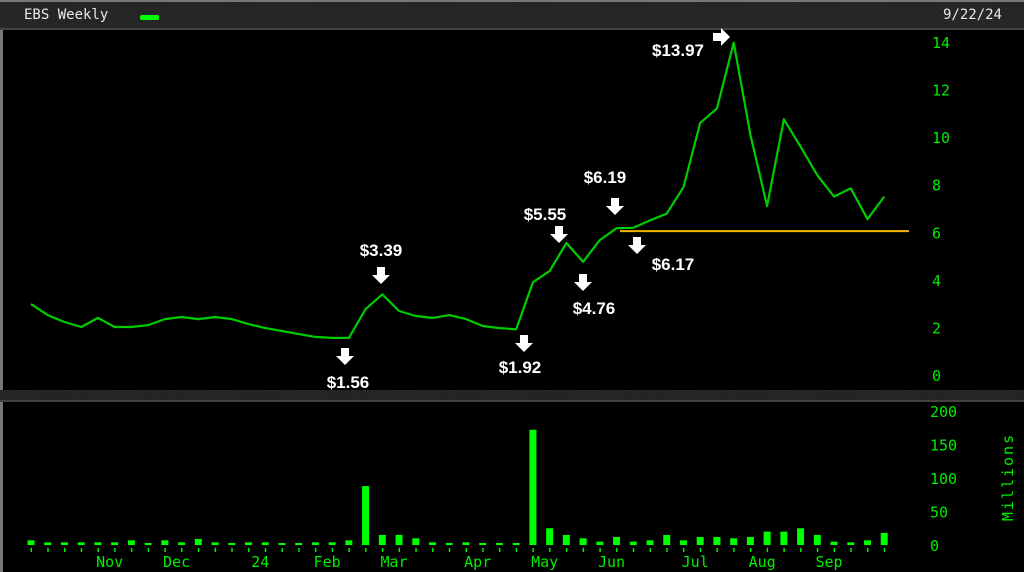 The width and height of the screenshot is (1024, 572). I want to click on price-annotation: $1.92, so click(520, 367).